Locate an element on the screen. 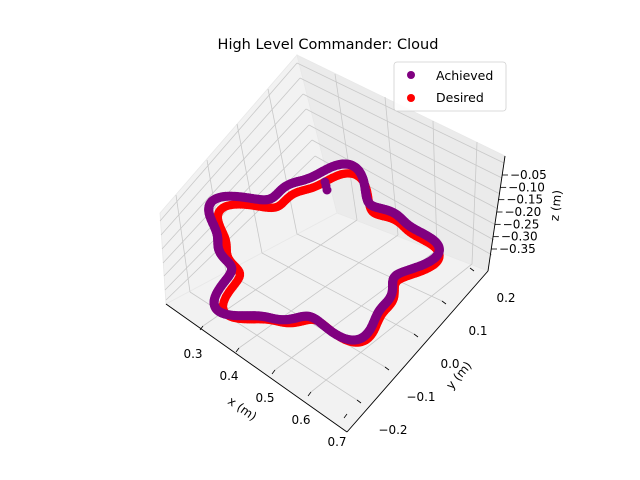  legend-label-achieved: Achieved is located at coordinates (464, 75).